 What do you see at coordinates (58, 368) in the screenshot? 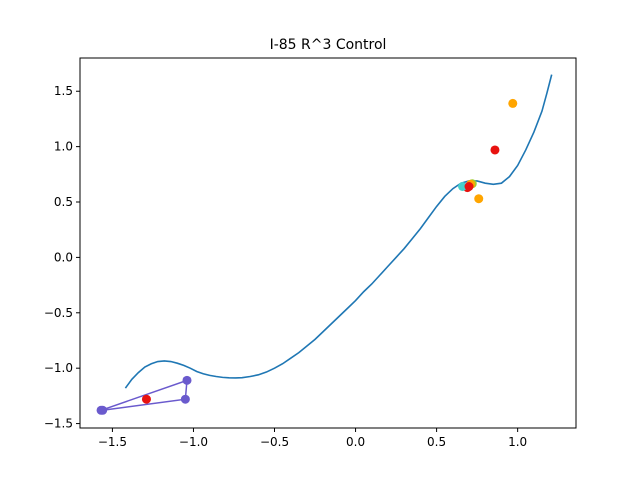
I see `y-tick-label: −1.0` at bounding box center [58, 368].